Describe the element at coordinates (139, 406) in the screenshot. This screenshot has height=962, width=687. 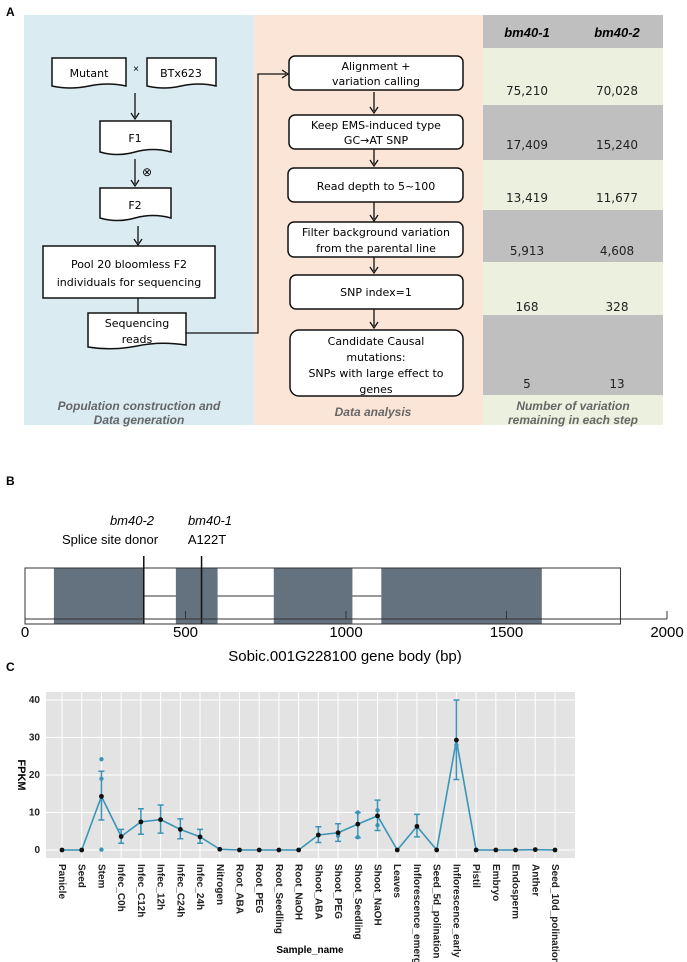
I see `population-footer: Population construction and` at that location.